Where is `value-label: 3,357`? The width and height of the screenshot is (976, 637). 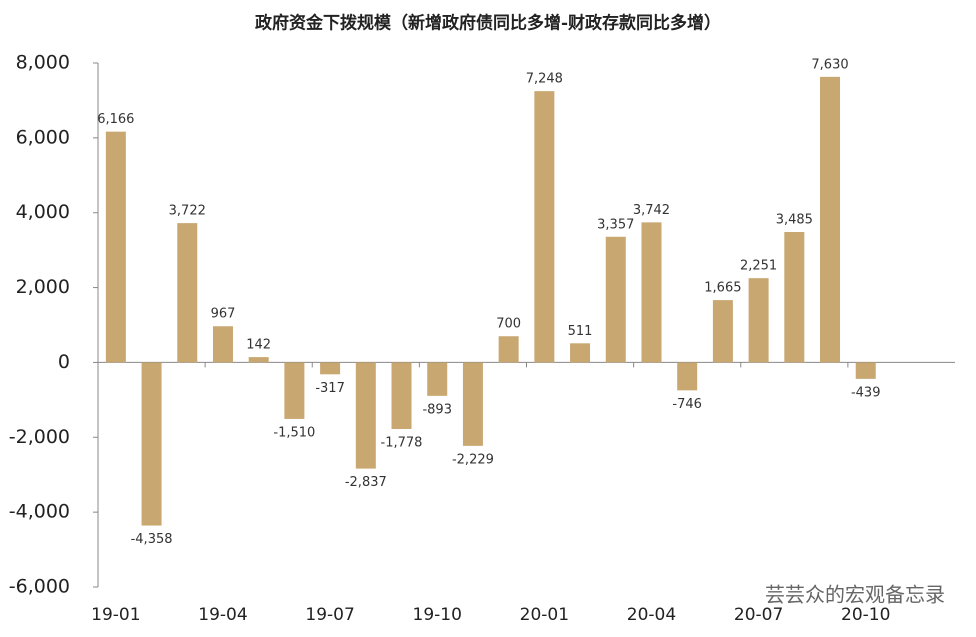 value-label: 3,357 is located at coordinates (615, 224).